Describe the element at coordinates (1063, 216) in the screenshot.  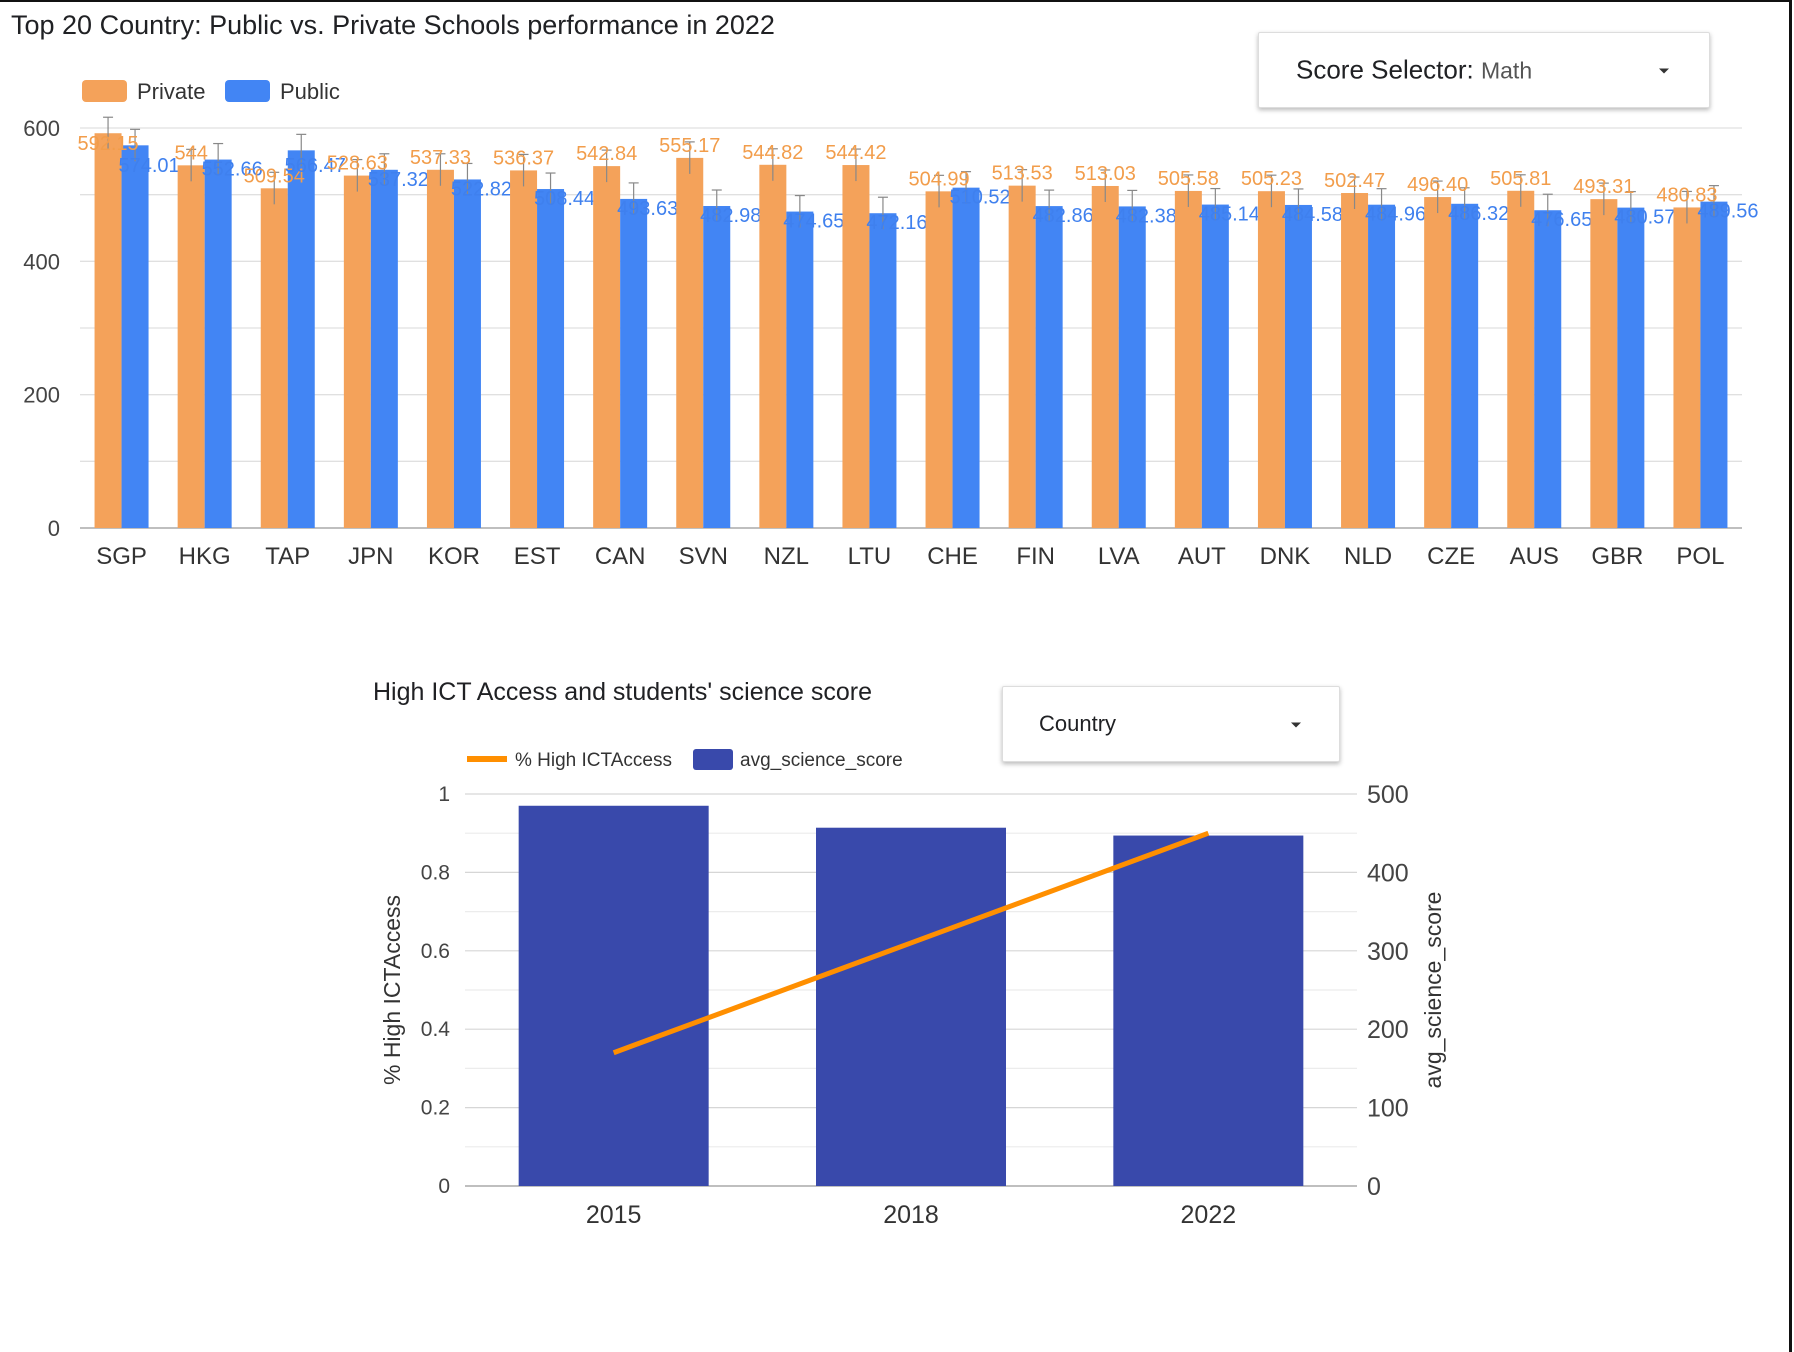
I see `data-label-public: 482.86` at that location.